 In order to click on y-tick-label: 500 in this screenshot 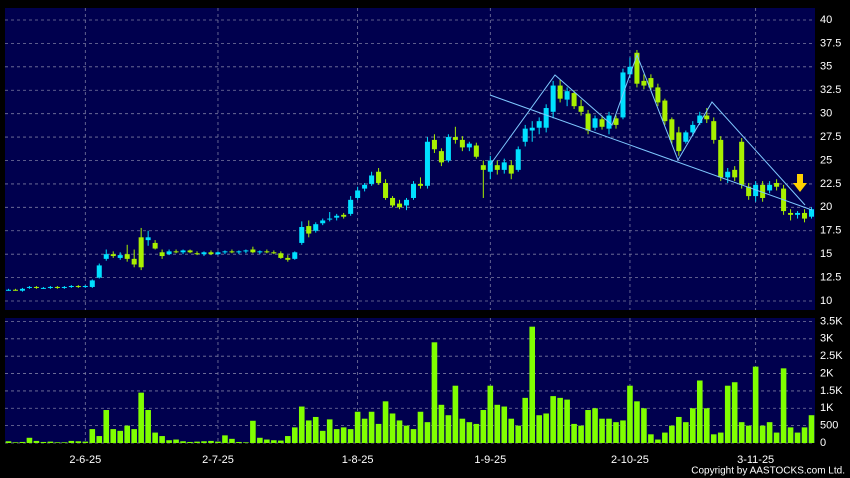, I will do `click(829, 426)`.